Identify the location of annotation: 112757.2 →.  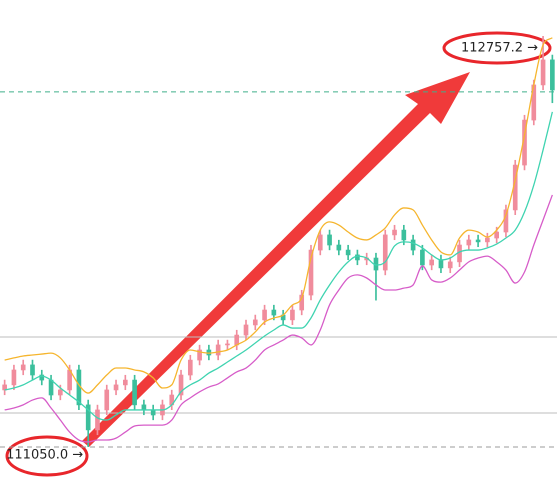
(499, 48).